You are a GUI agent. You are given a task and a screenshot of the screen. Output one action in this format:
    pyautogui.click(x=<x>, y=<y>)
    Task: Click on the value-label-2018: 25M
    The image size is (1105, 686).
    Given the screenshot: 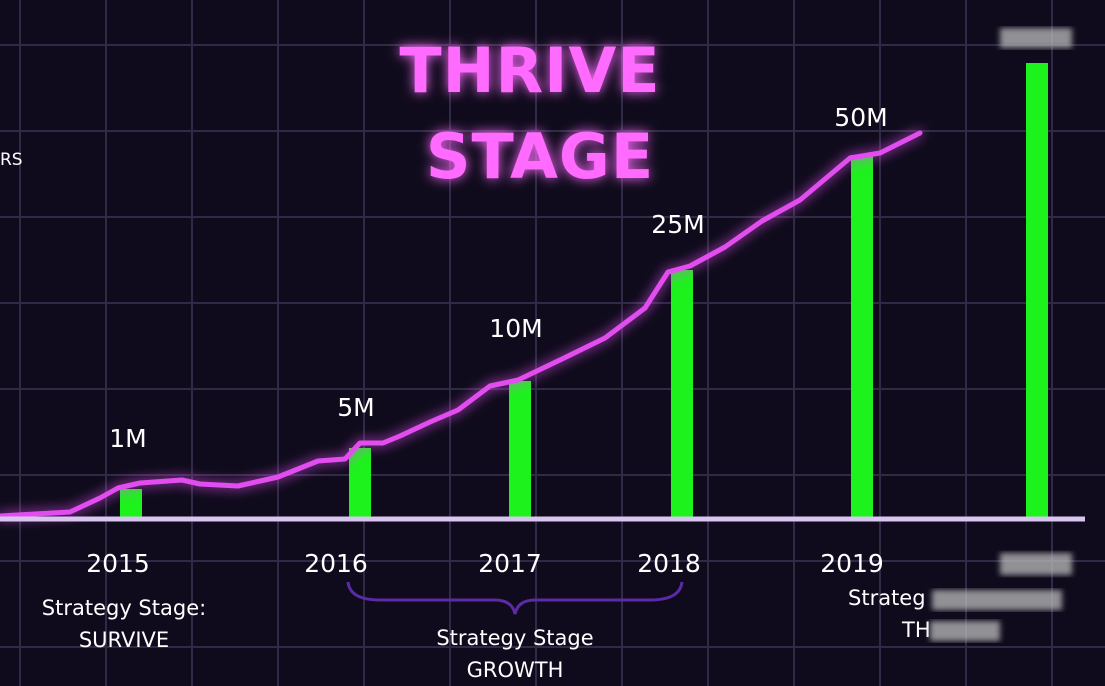 What is the action you would take?
    pyautogui.click(x=677, y=224)
    